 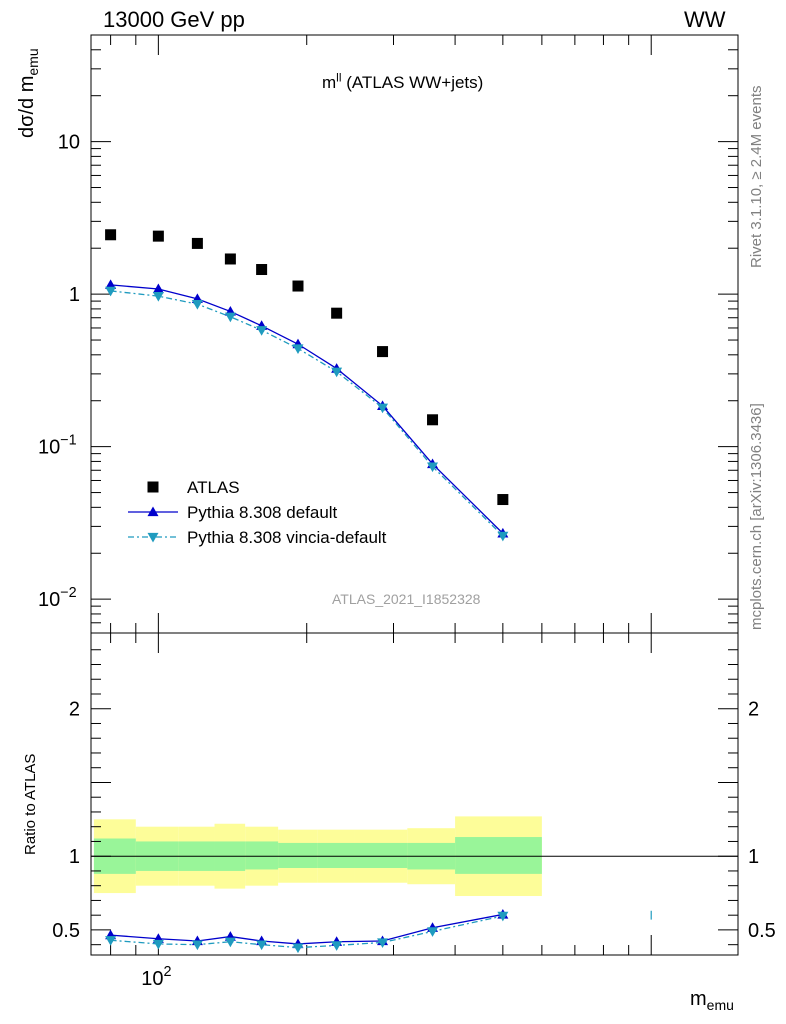 I want to click on y-tick-label: 10, so click(x=69, y=143).